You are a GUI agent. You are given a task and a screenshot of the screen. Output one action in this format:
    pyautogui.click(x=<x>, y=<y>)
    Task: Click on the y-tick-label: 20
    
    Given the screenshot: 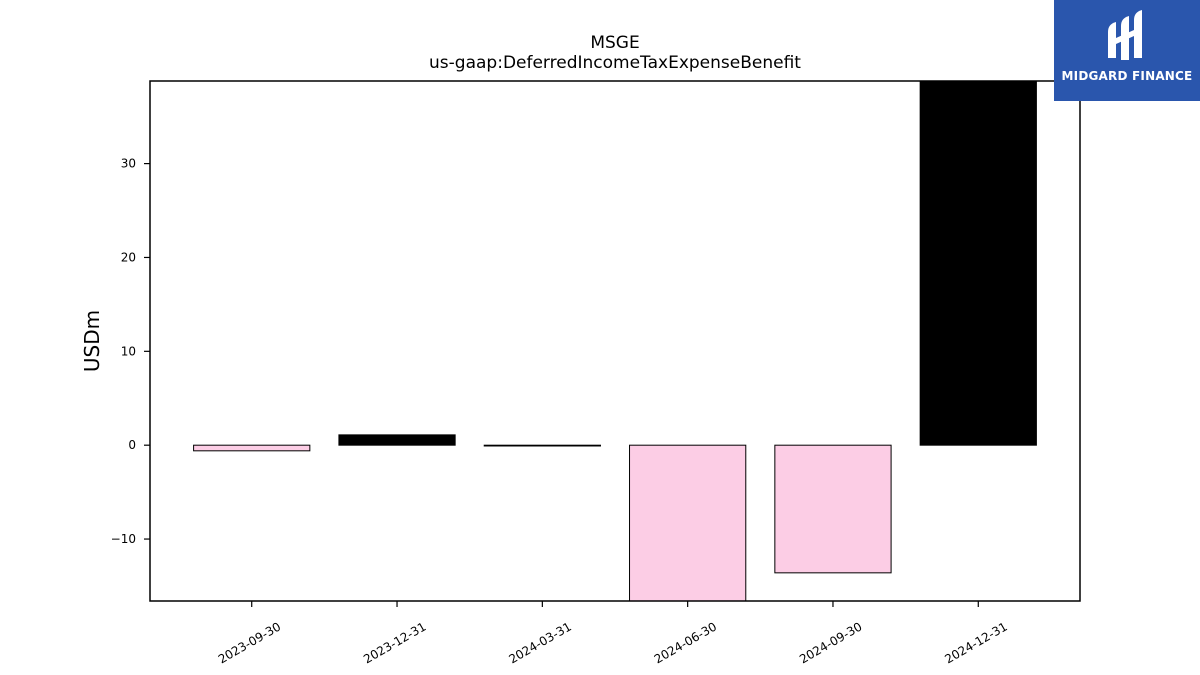 What is the action you would take?
    pyautogui.click(x=128, y=257)
    